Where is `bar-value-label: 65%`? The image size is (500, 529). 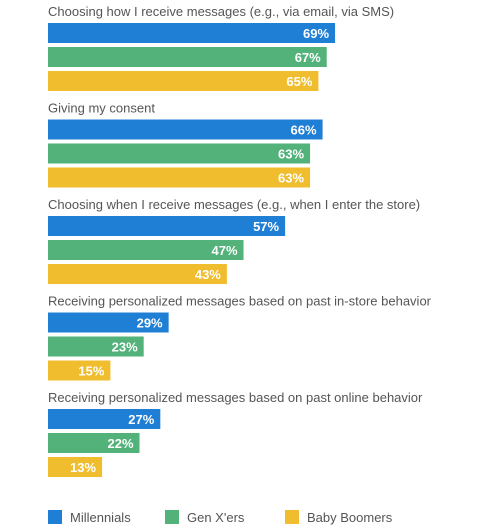 bar-value-label: 65% is located at coordinates (299, 81).